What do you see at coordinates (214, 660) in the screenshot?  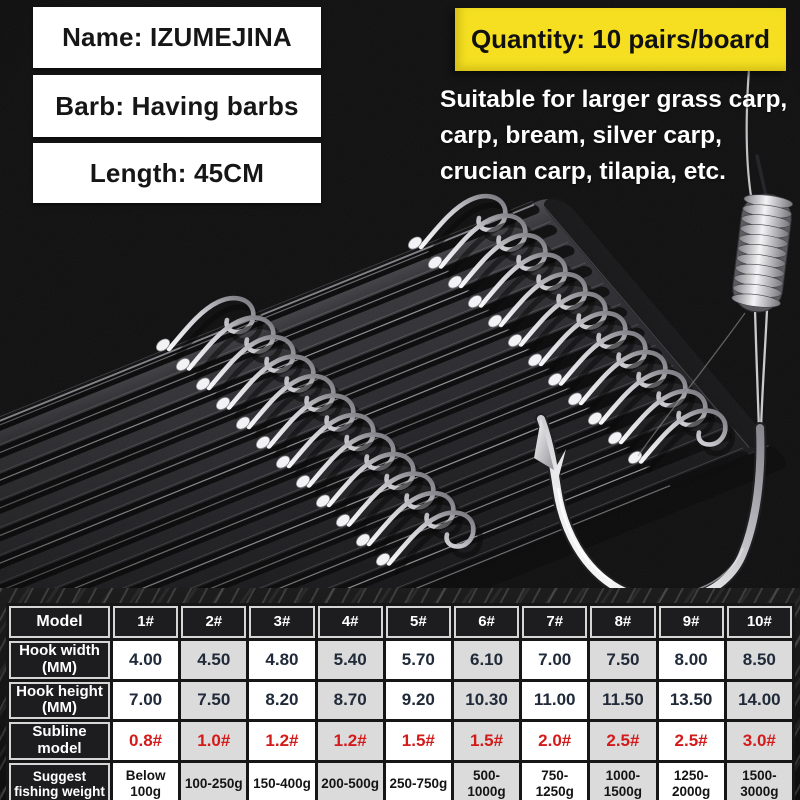 I see `spec-cell: 4.50` at bounding box center [214, 660].